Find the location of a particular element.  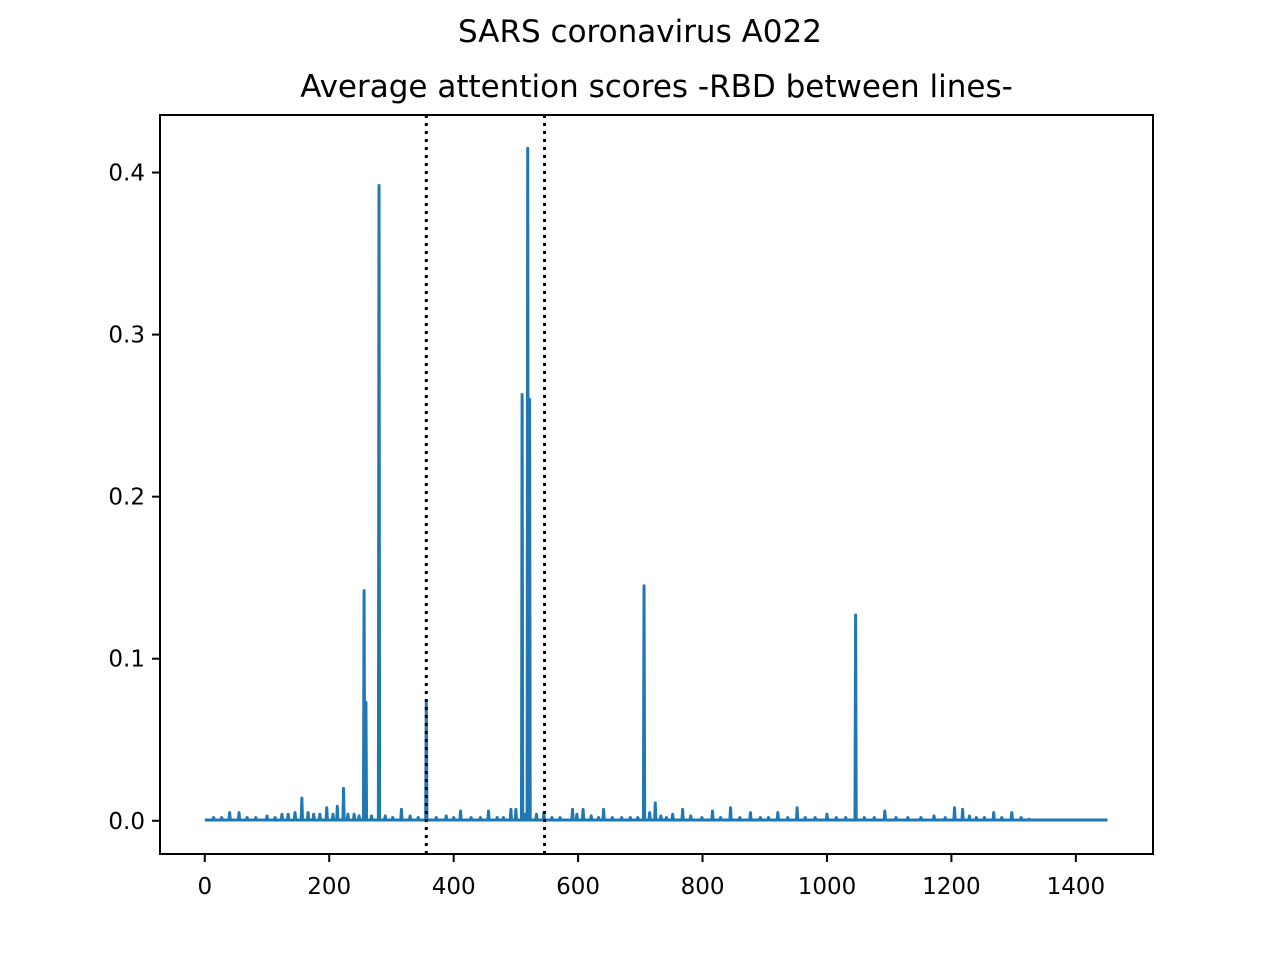

x-tick-label: 400 is located at coordinates (454, 887).